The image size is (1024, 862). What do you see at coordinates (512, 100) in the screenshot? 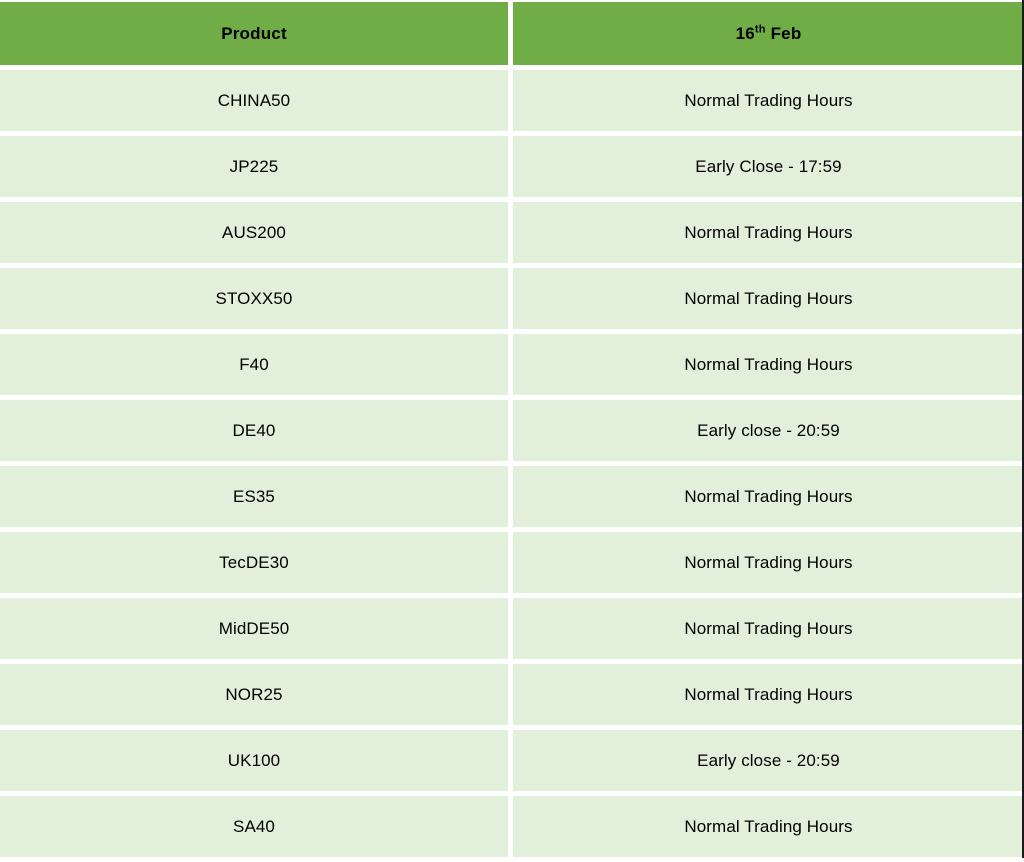
I see `table-row: CHINA50 Normal Trading Hours` at bounding box center [512, 100].